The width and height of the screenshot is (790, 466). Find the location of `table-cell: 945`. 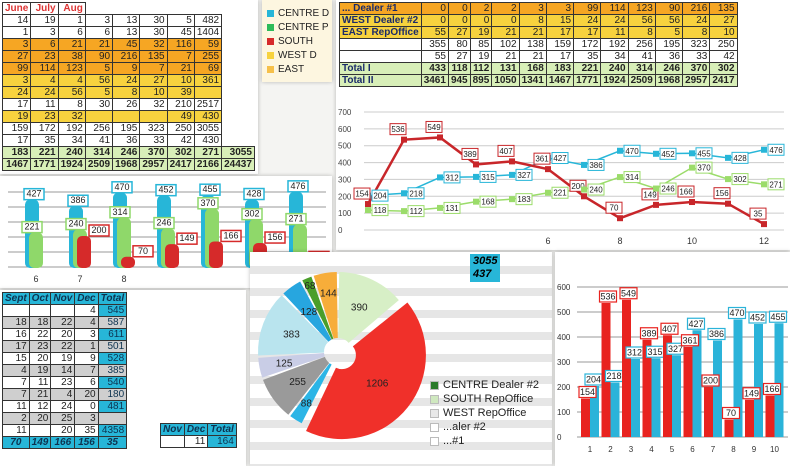

table-cell: 945 is located at coordinates (459, 80).